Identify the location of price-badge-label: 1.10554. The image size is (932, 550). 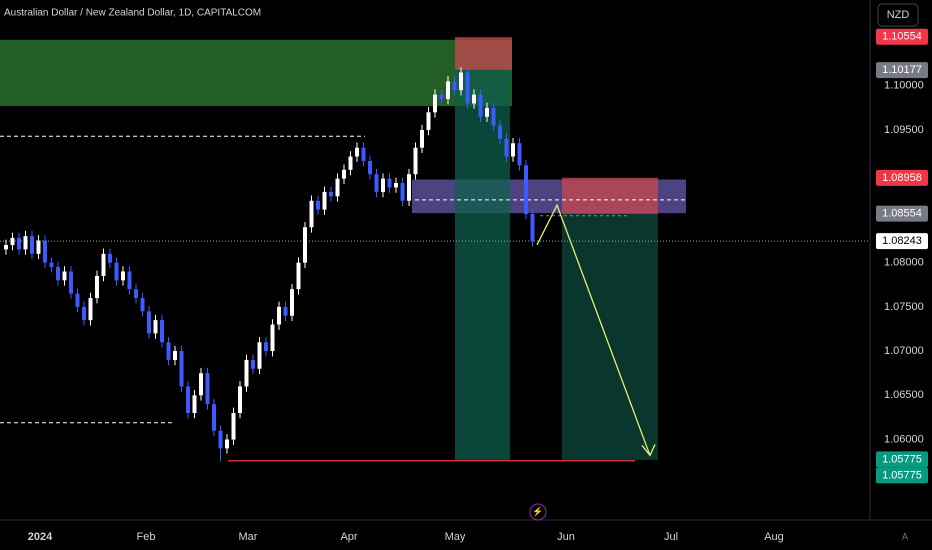
(902, 37).